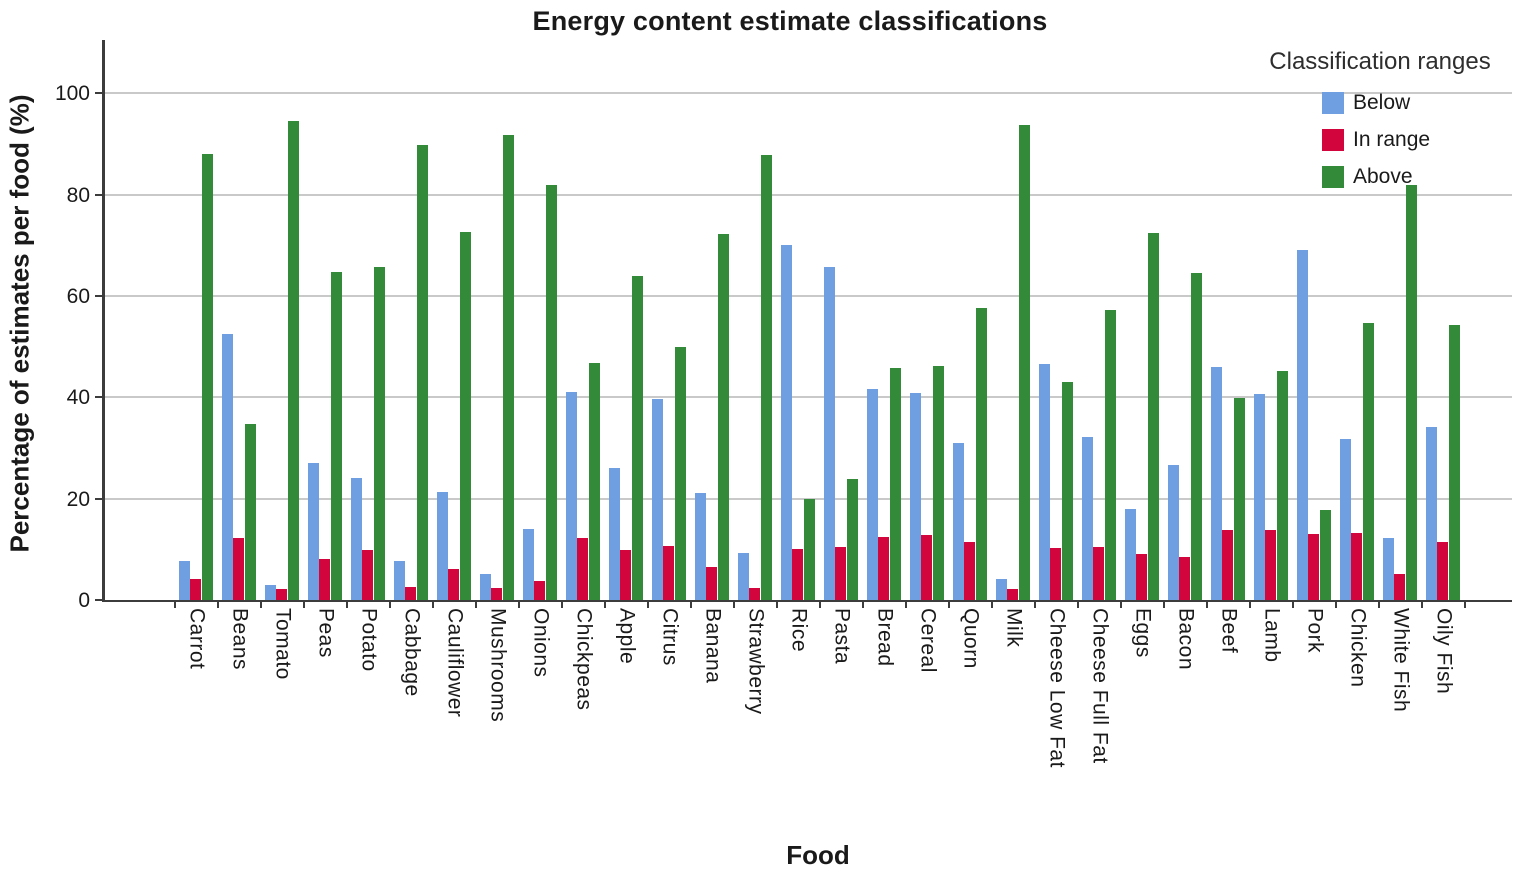 The image size is (1535, 882). Describe the element at coordinates (723, 417) in the screenshot. I see `bar-above-banana` at that location.